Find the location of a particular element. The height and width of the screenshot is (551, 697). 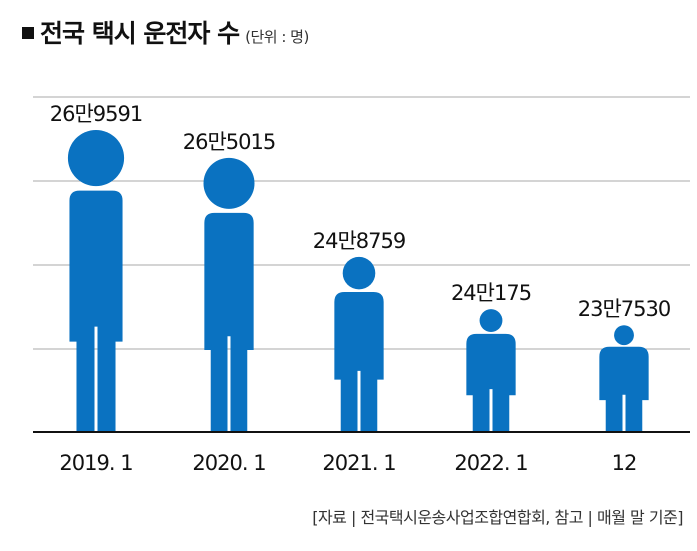

source-note: [자료 | 전국택시운송사업조합연합회, 참고 | 매월 말 기준] is located at coordinates (497, 517).